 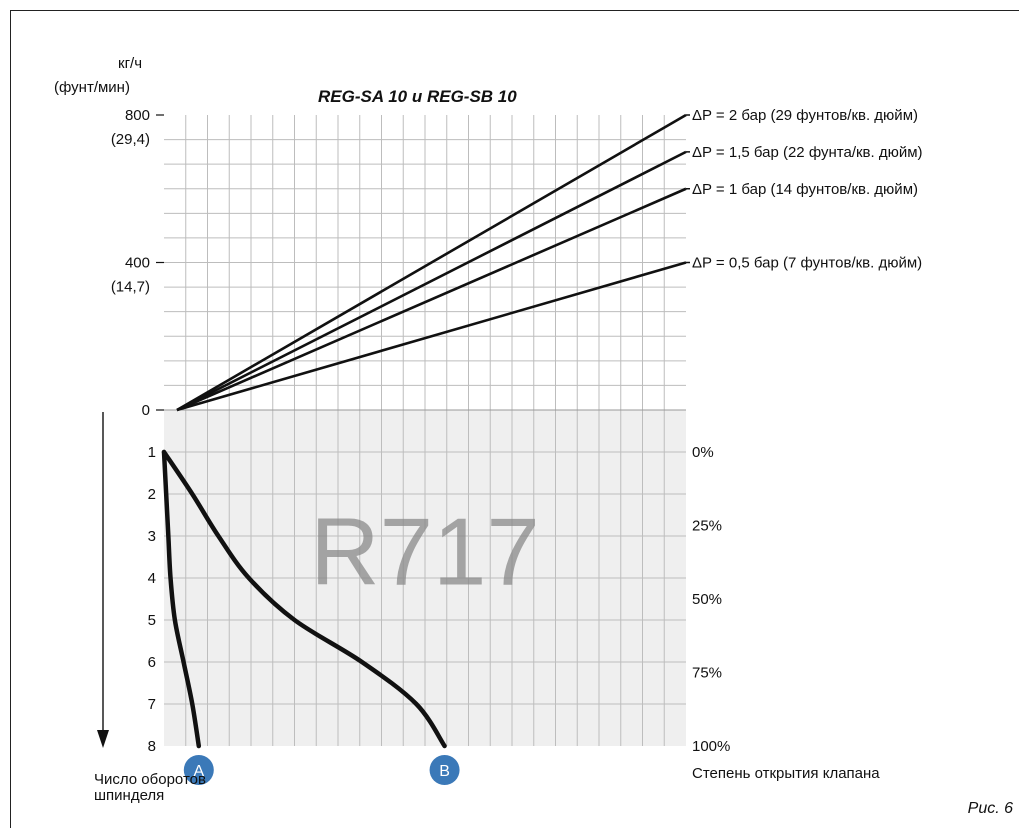 I want to click on turns-tick-label-1: 1, so click(x=152, y=452).